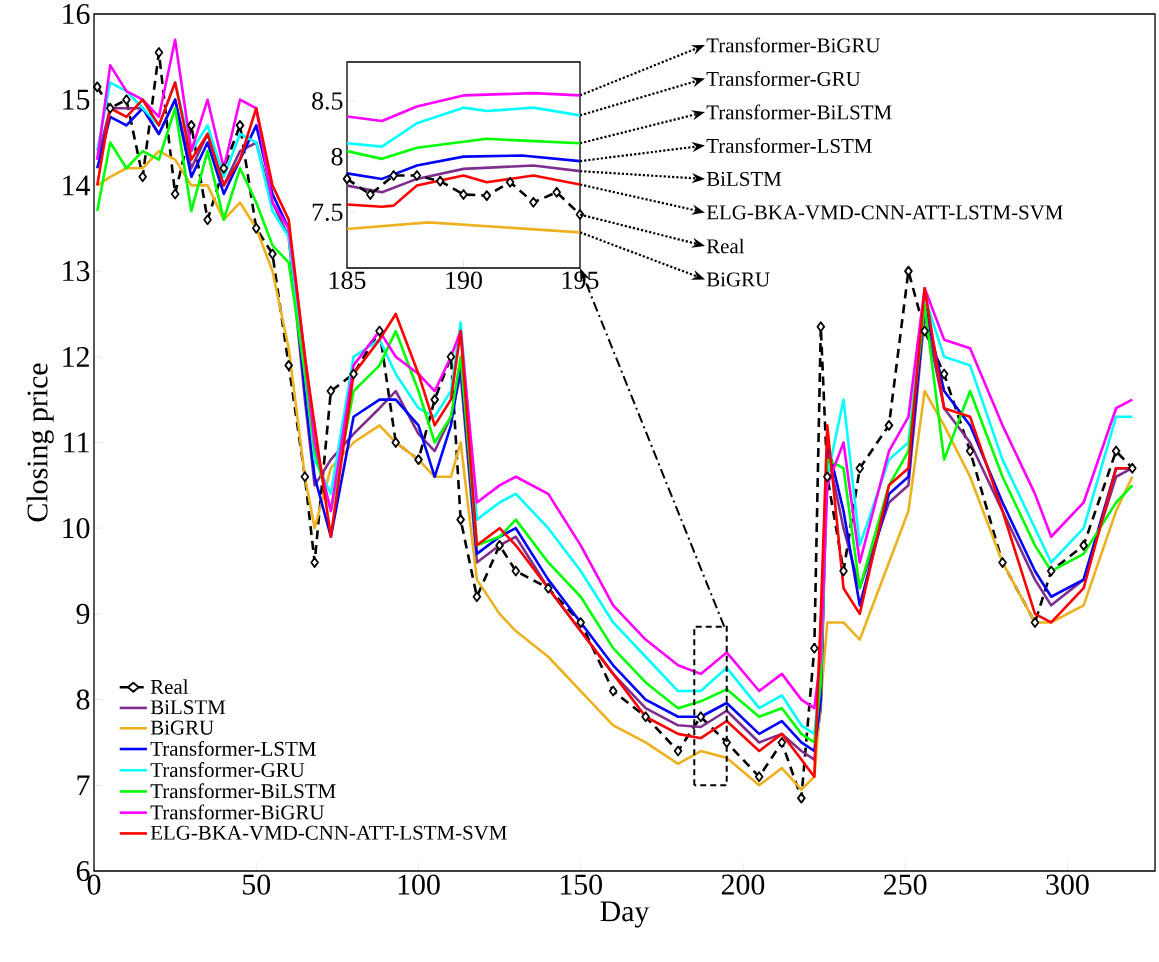  I want to click on x-tick-label: 190, so click(464, 280).